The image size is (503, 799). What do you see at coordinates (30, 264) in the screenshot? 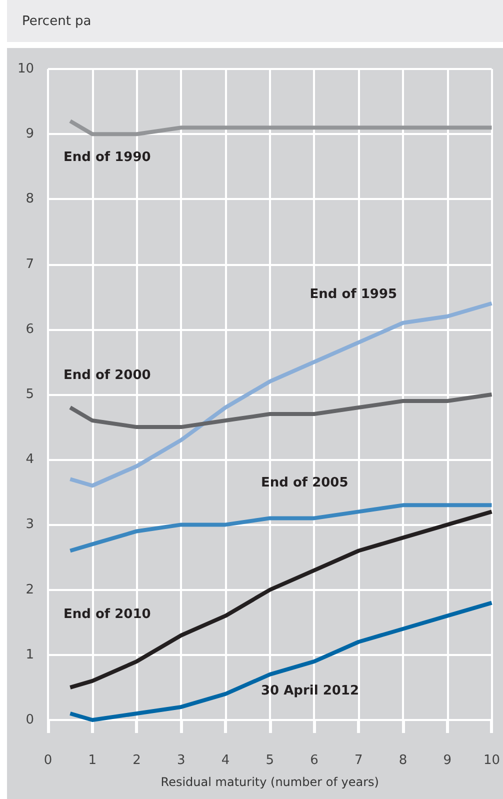
I see `y-tick-label: 7` at bounding box center [30, 264].